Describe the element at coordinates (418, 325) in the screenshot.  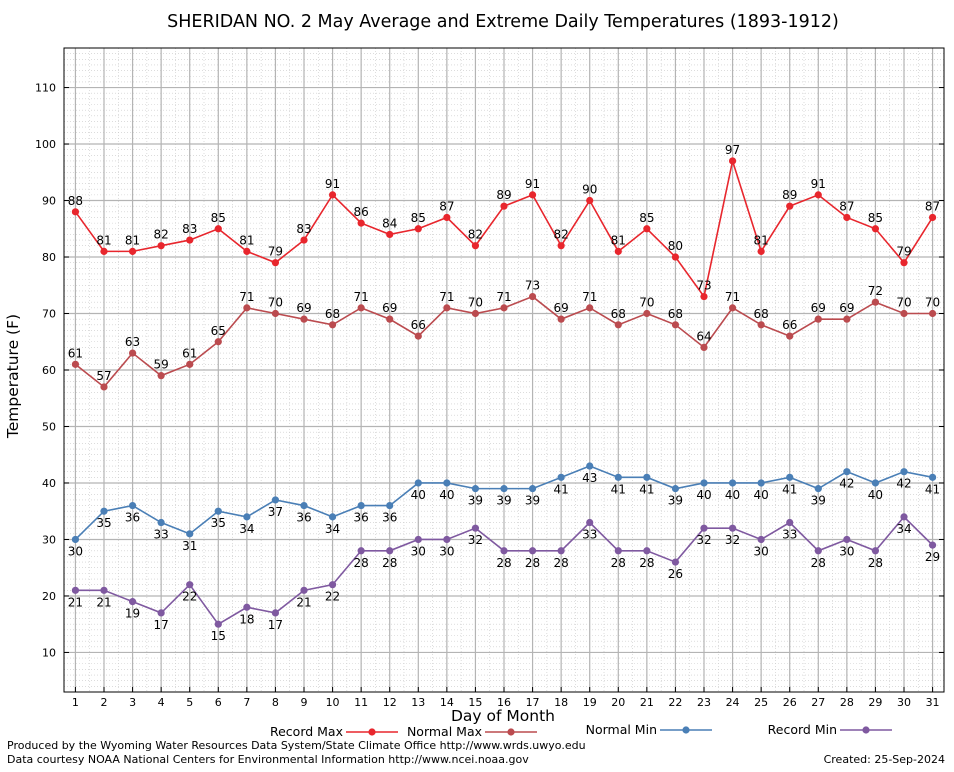
I see `data-label: 66` at that location.